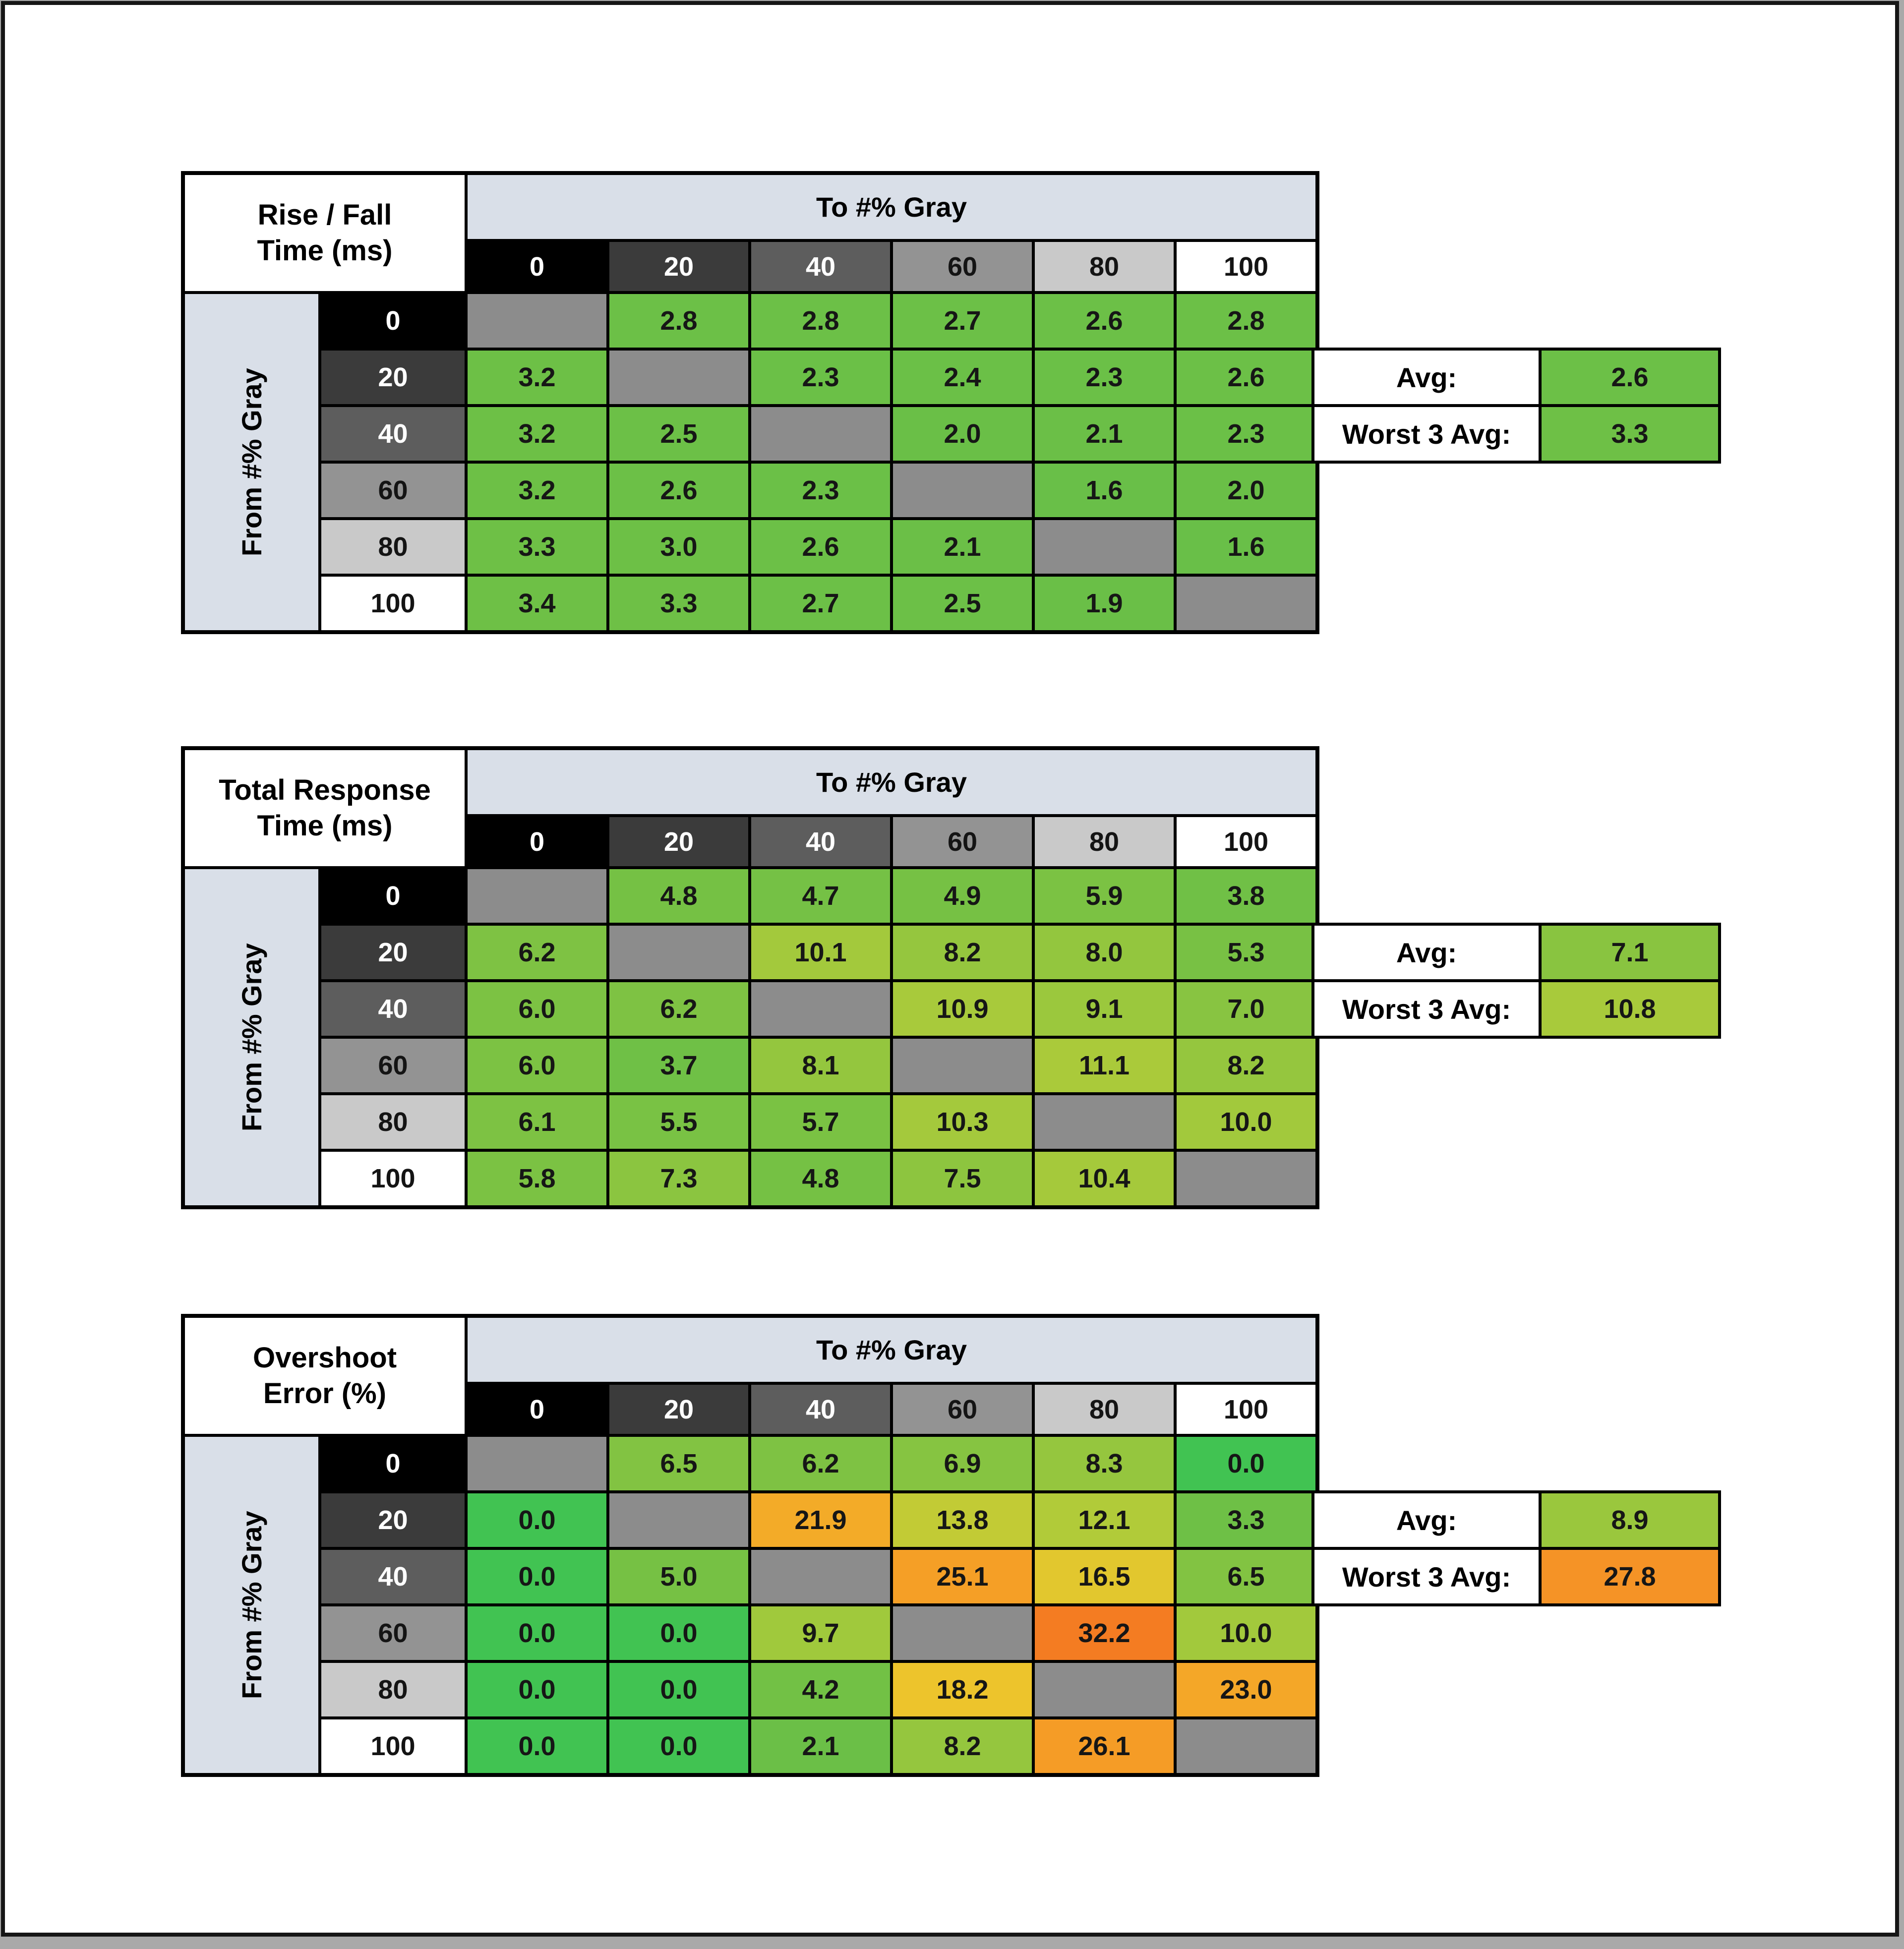 This screenshot has width=1904, height=1949. Describe the element at coordinates (325, 1376) in the screenshot. I see `table-title: Overshoot Error (%)` at that location.